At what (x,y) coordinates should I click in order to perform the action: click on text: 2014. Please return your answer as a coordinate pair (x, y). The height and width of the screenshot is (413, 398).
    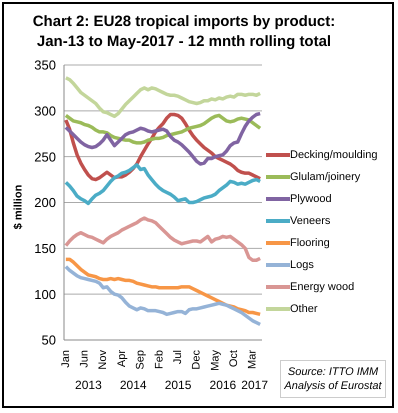
    Looking at the image, I should click on (133, 385).